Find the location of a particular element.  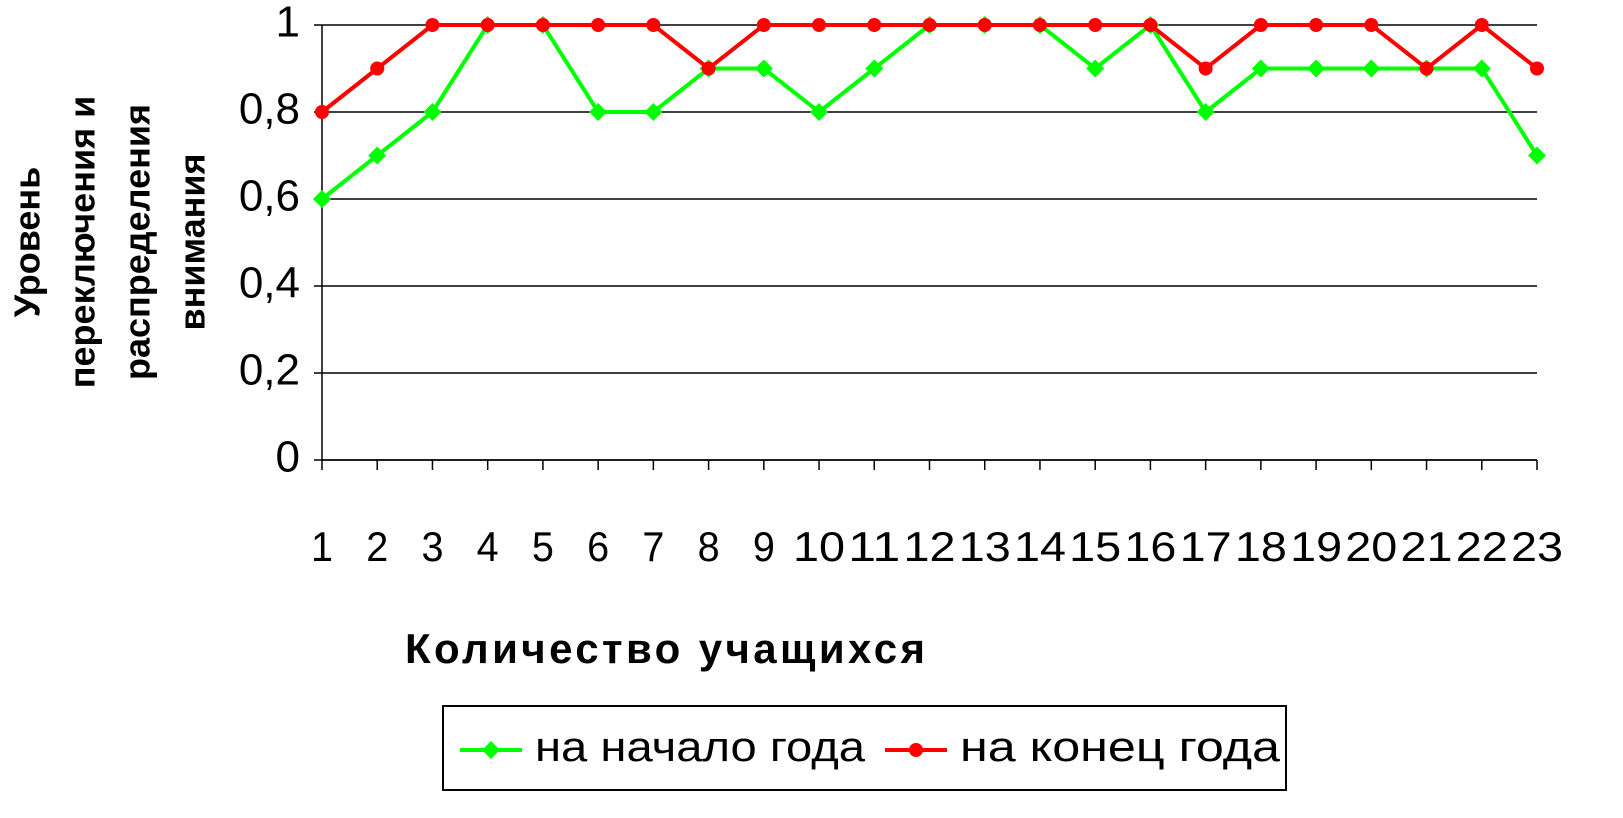

x-tick-label: 11 is located at coordinates (874, 546).